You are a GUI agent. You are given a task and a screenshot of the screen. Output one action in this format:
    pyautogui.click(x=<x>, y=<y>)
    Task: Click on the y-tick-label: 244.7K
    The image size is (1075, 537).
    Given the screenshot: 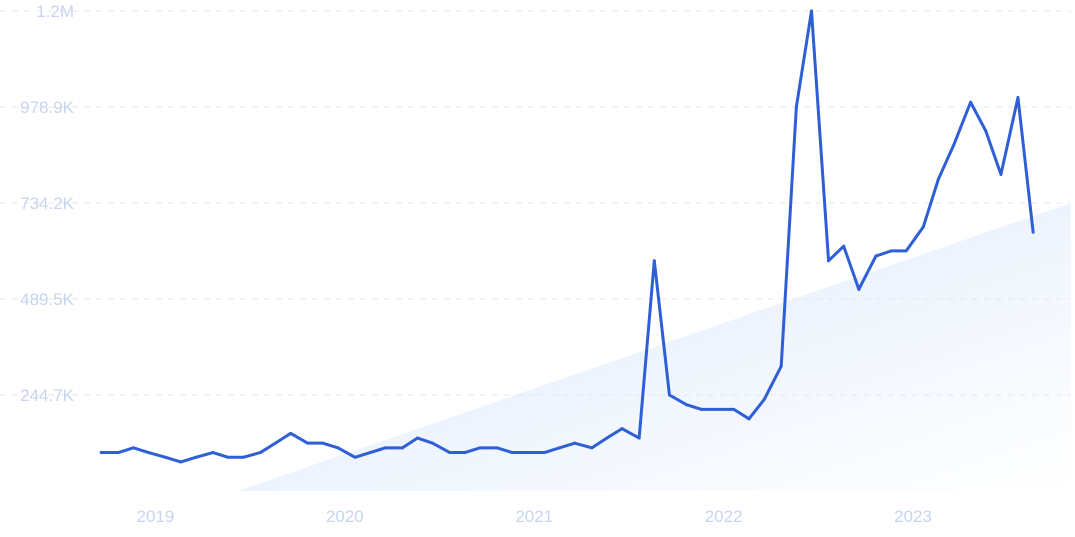 What is the action you would take?
    pyautogui.click(x=47, y=395)
    